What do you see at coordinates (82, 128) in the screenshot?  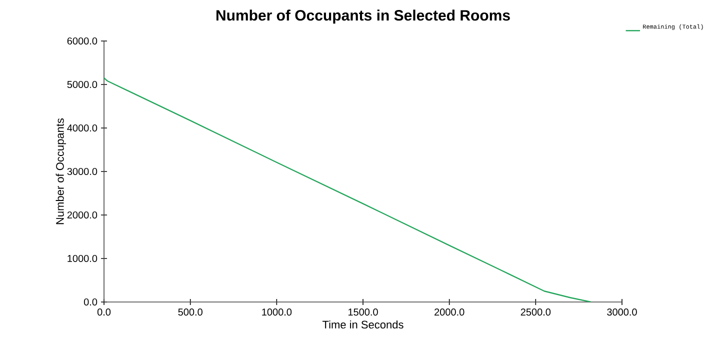 I see `y-tick-label: 4000.0` at bounding box center [82, 128].